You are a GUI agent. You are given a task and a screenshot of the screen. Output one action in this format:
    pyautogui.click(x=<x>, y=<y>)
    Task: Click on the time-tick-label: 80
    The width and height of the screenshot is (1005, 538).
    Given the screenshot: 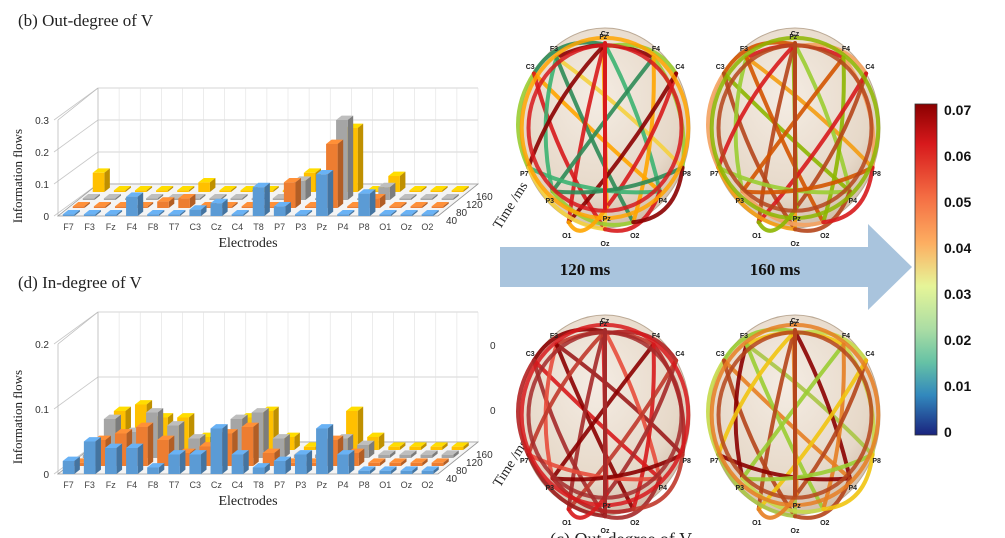 What is the action you would take?
    pyautogui.click(x=462, y=213)
    